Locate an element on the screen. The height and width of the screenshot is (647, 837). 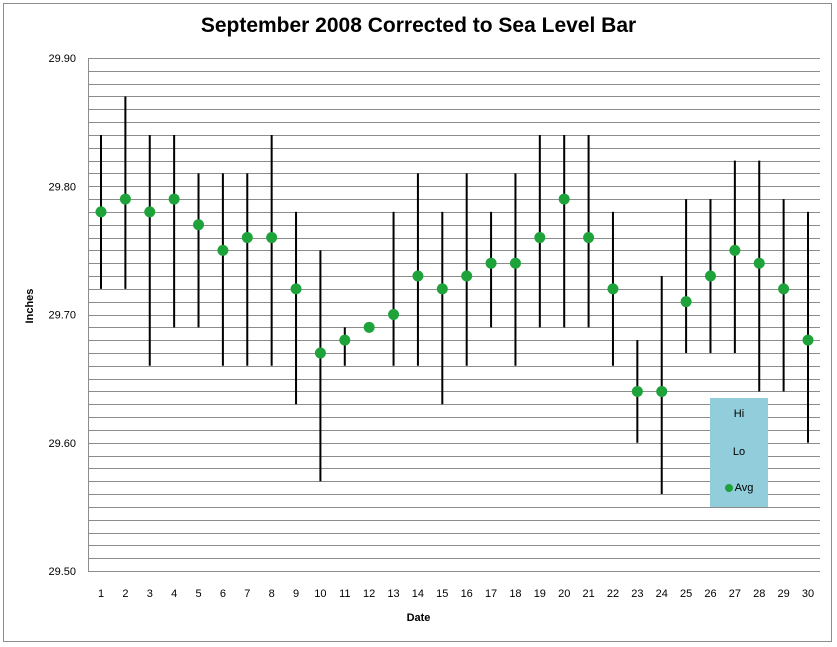
x-tick-label: 19 is located at coordinates (540, 594).